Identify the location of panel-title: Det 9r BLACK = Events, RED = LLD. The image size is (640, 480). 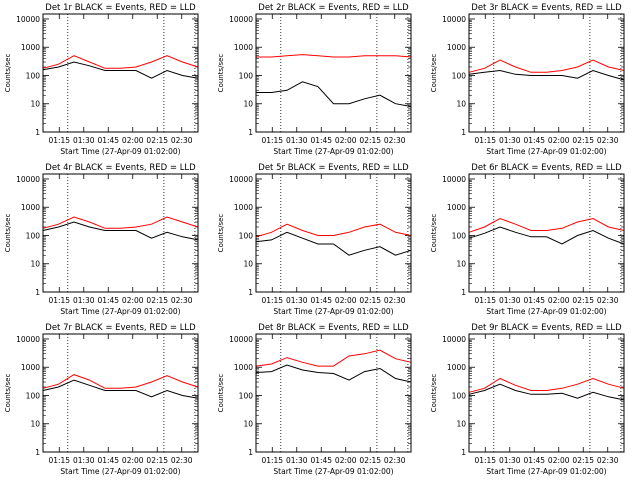
(546, 328).